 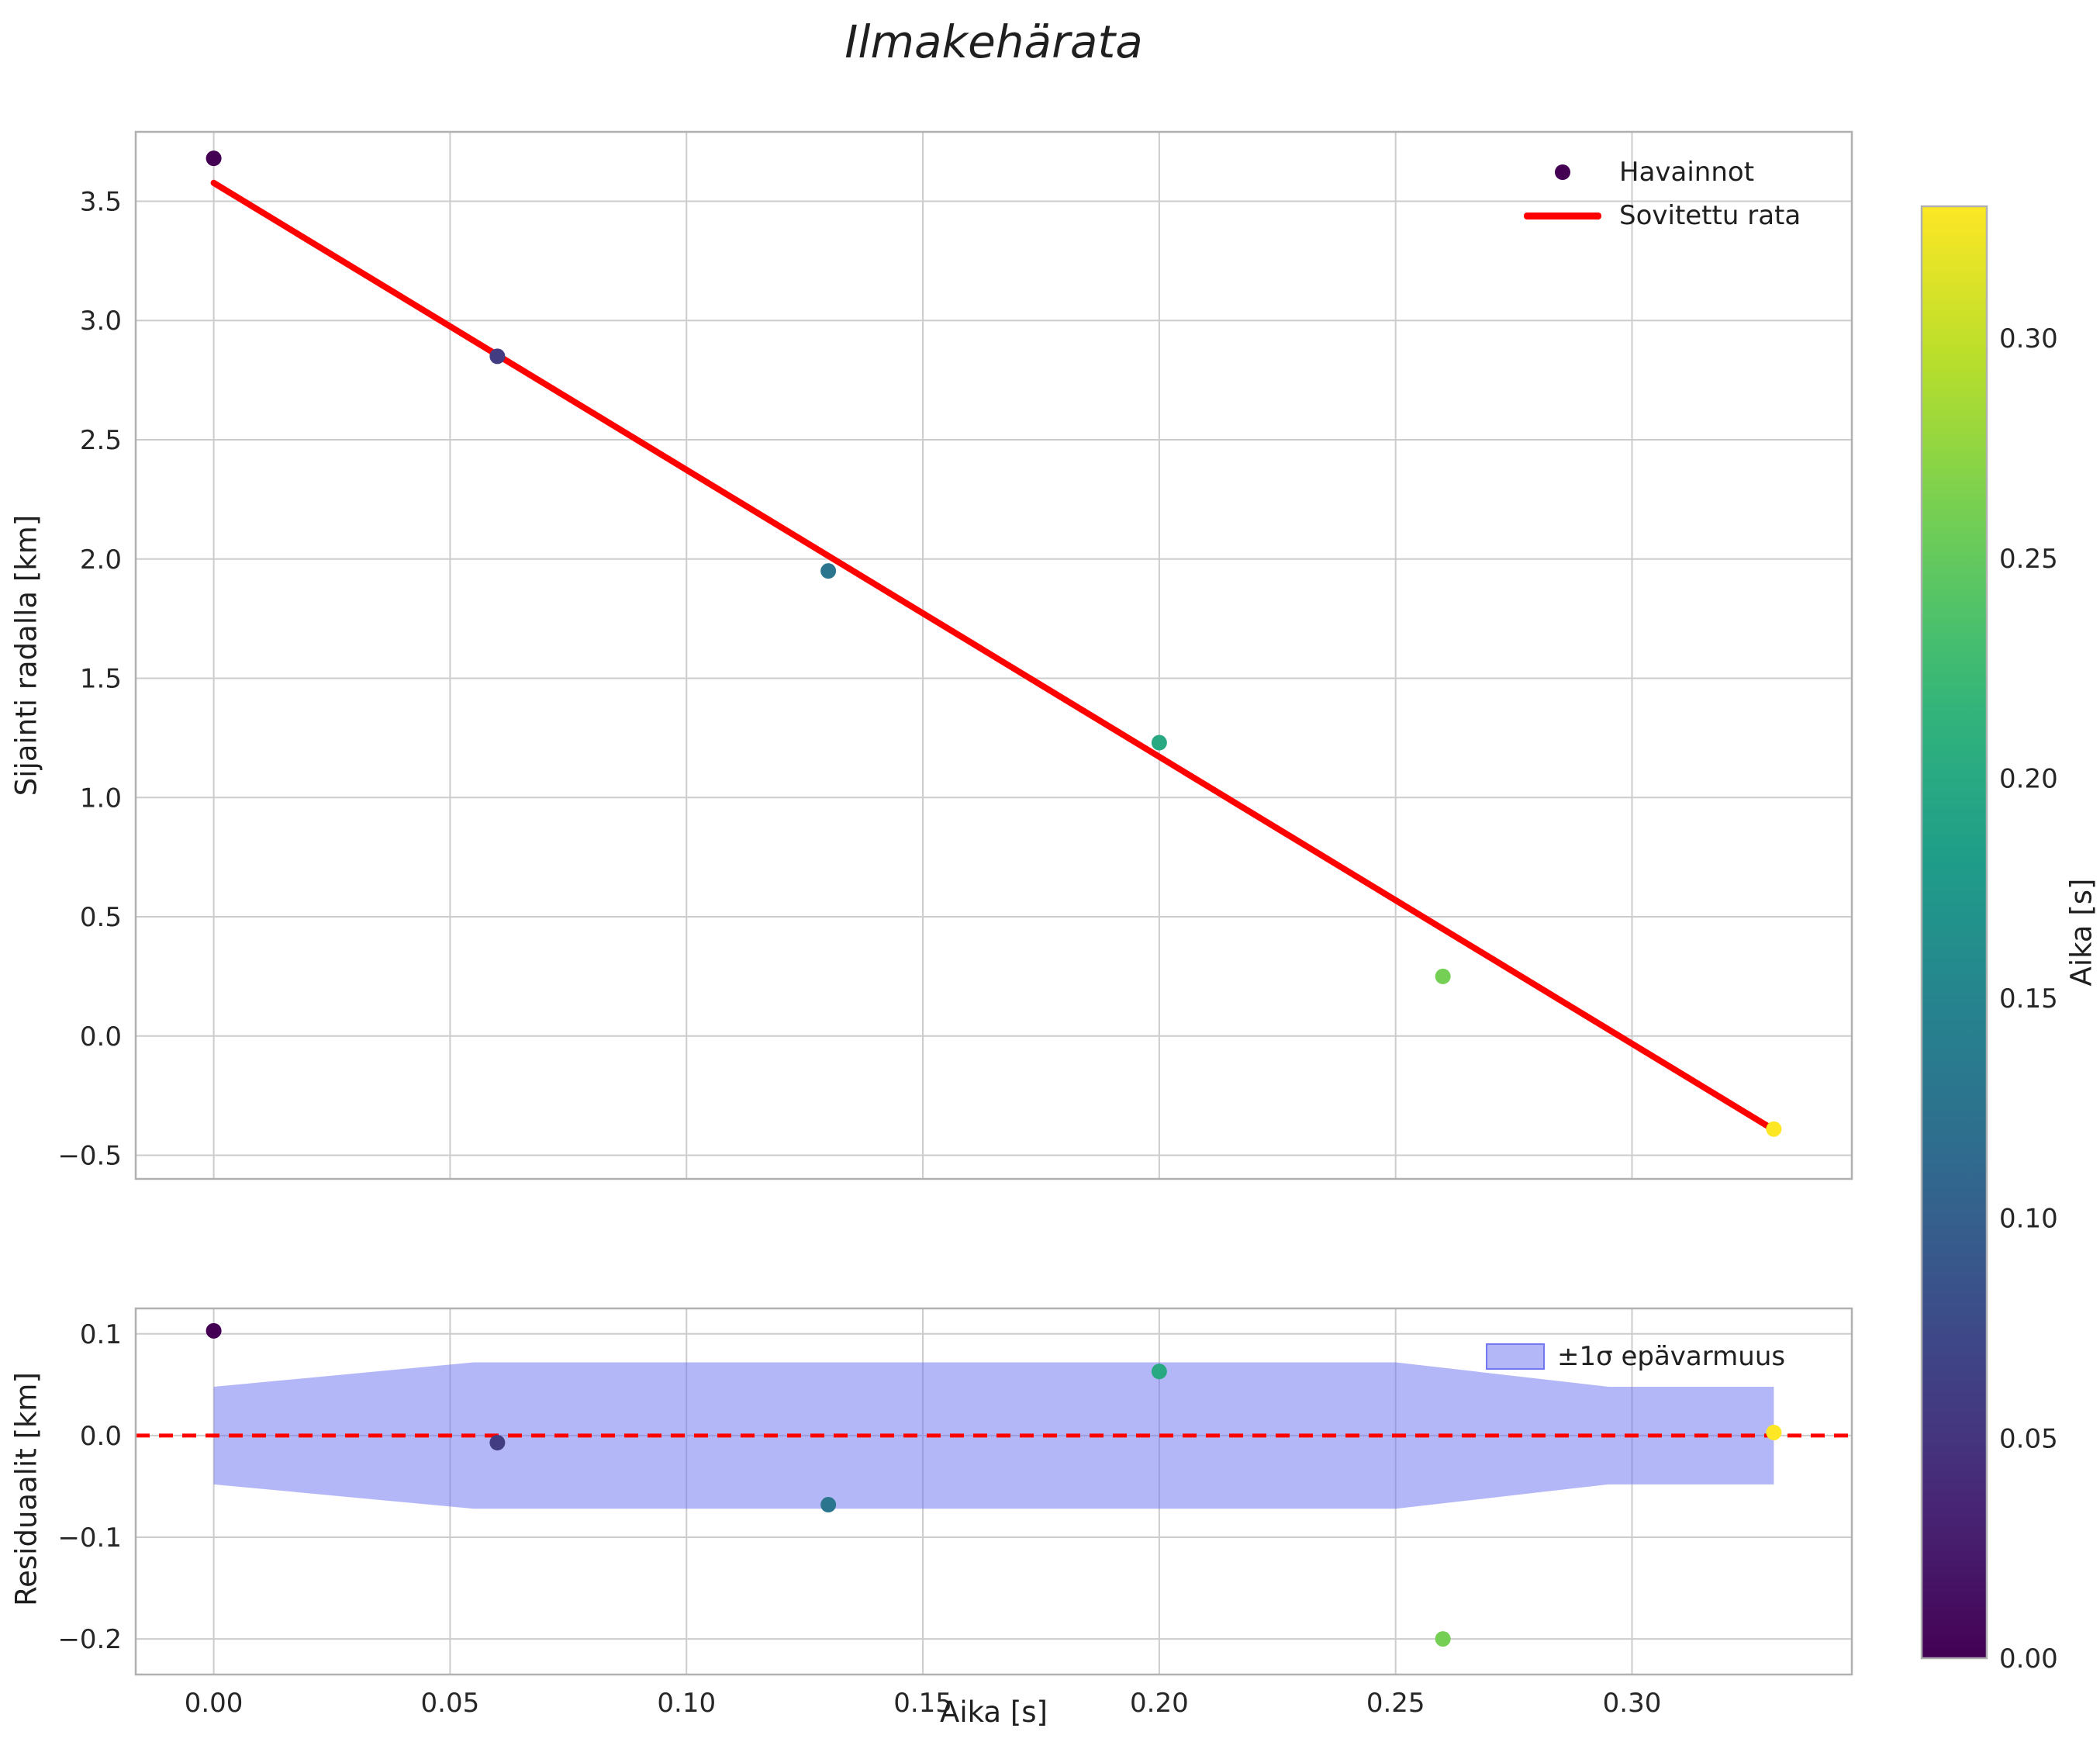 I want to click on uncertainty-band, so click(x=993, y=1435).